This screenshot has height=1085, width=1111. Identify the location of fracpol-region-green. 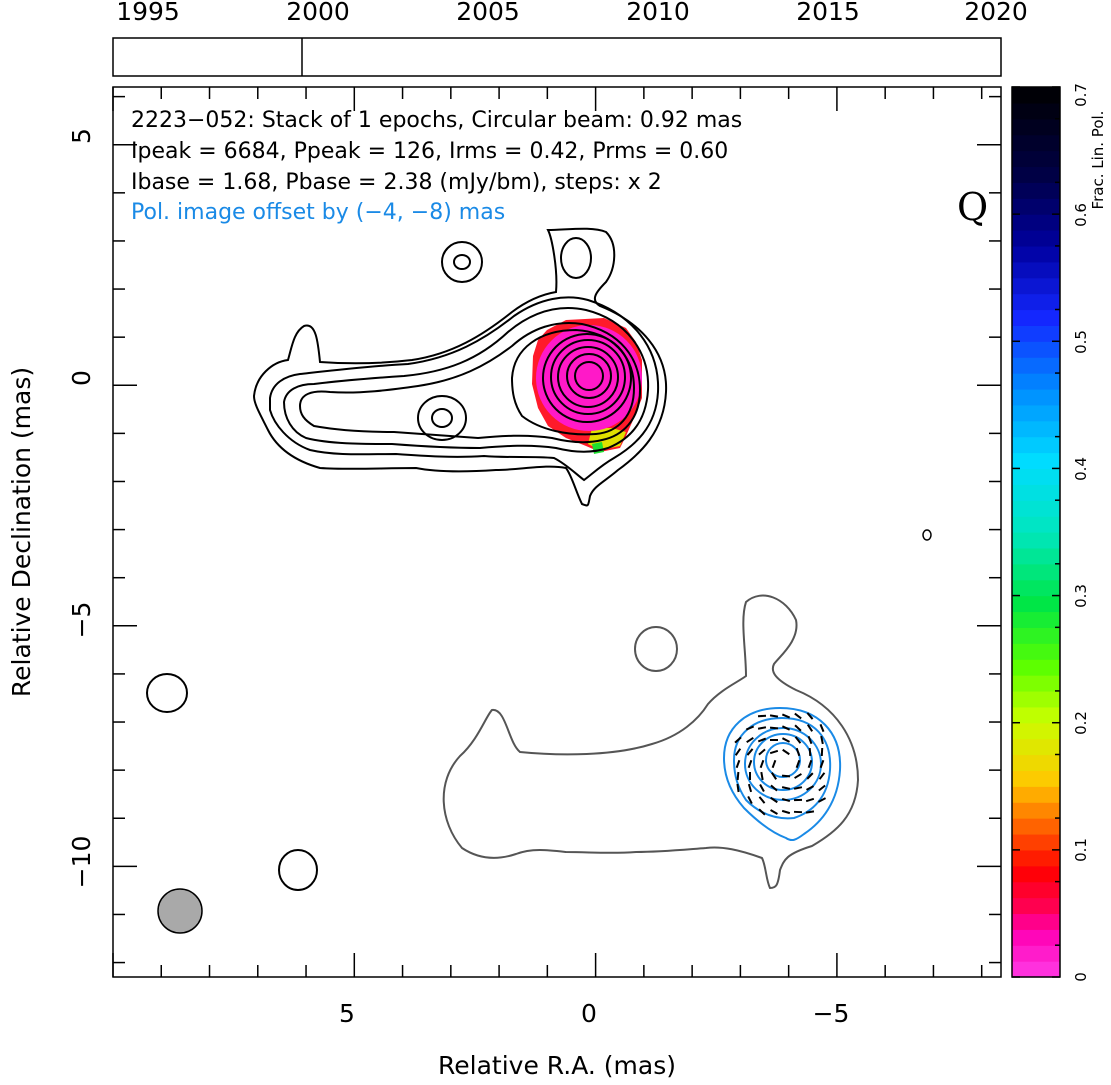
(598, 448).